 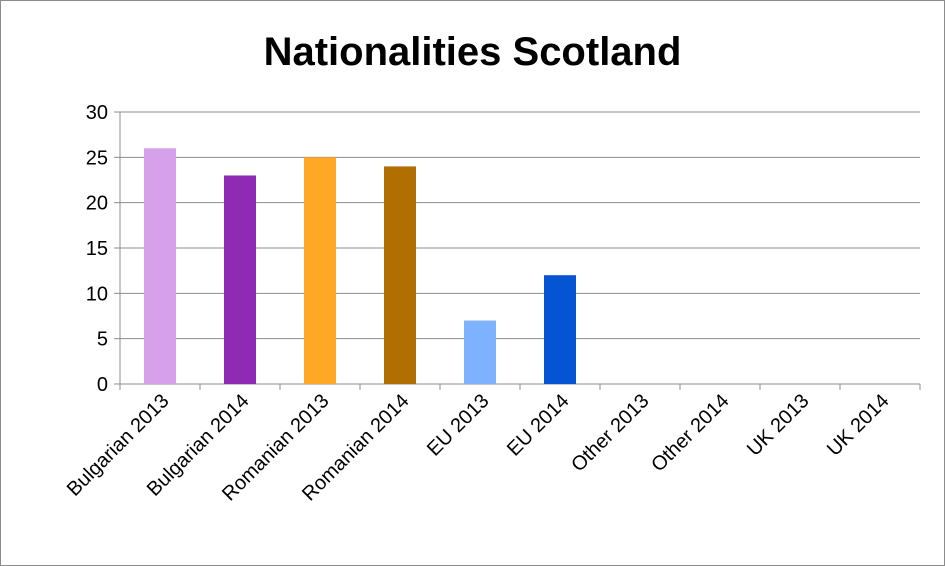 What do you see at coordinates (472, 52) in the screenshot?
I see `chart-title: Nationalities Scotland` at bounding box center [472, 52].